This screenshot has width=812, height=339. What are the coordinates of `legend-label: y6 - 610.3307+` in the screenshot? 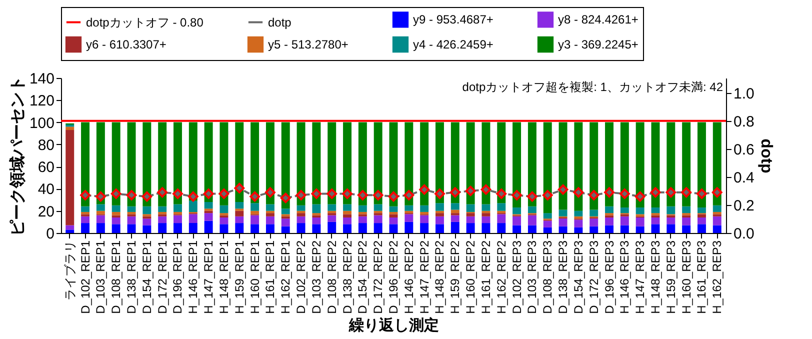 It's located at (126, 45).